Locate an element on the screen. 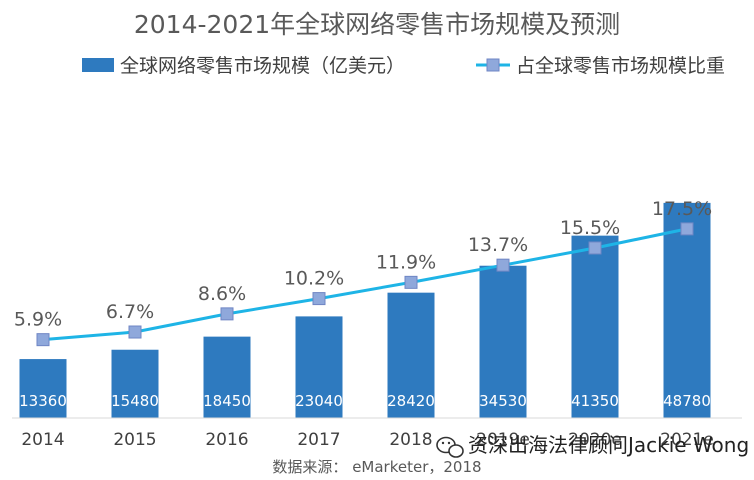  x-tick-label: 2021e is located at coordinates (687, 440).